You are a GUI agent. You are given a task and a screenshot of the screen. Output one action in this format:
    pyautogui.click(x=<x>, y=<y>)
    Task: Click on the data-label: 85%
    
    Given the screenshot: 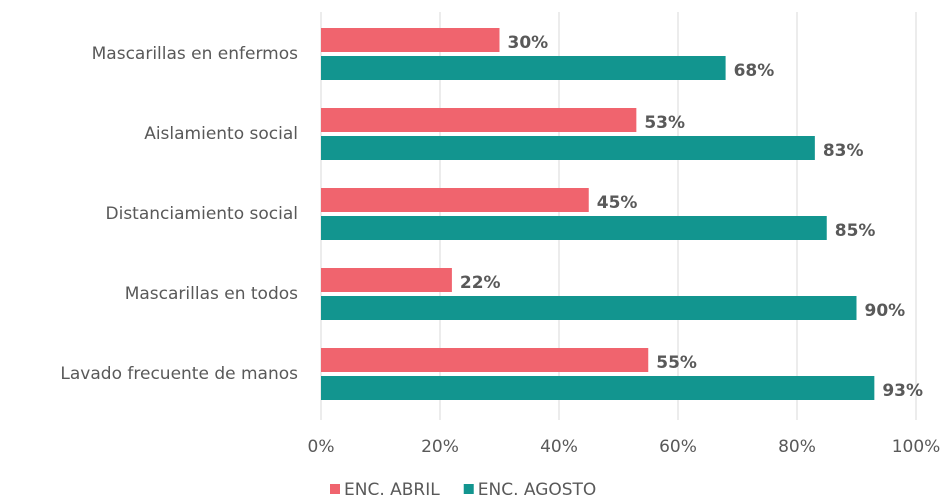 What is the action you would take?
    pyautogui.click(x=855, y=231)
    